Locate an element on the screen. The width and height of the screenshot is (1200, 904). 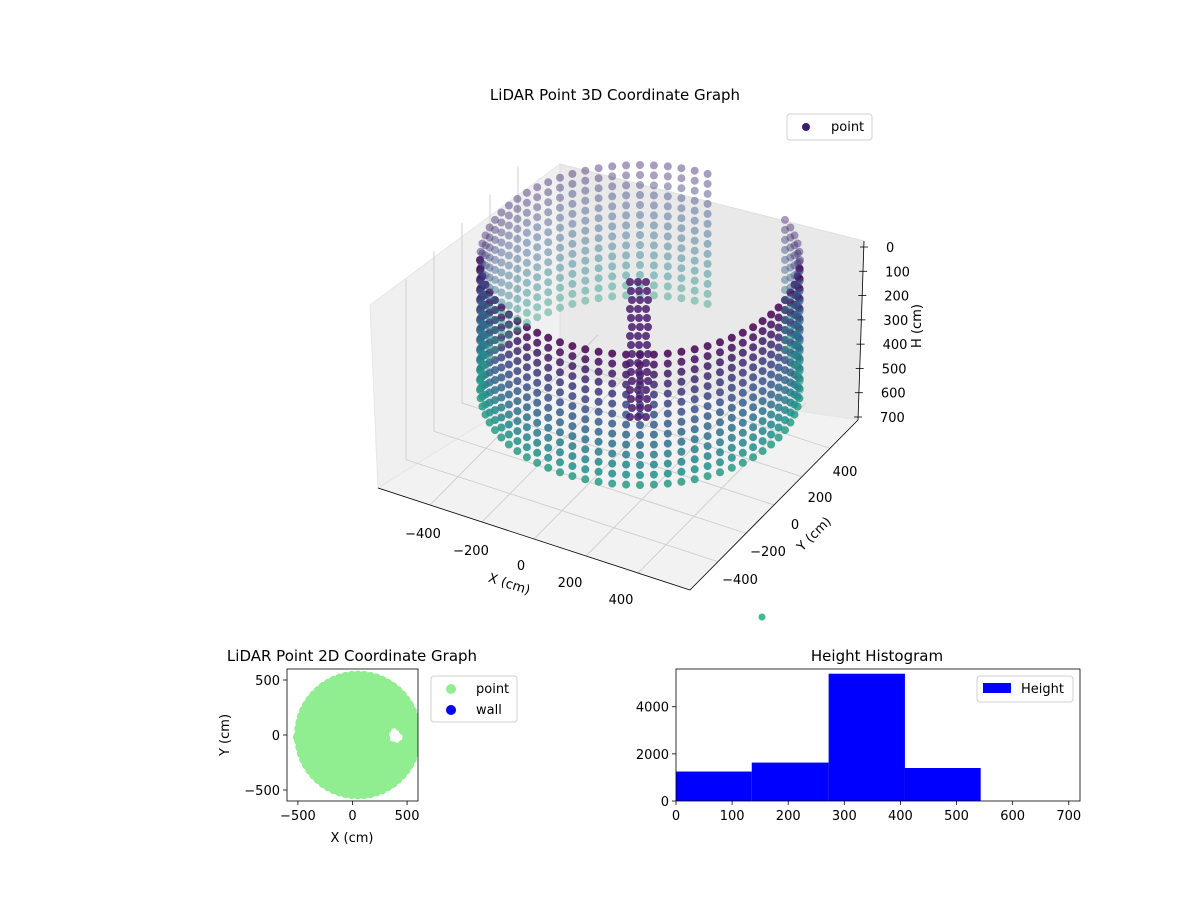
legend-2d-label-point: point is located at coordinates (492, 689).